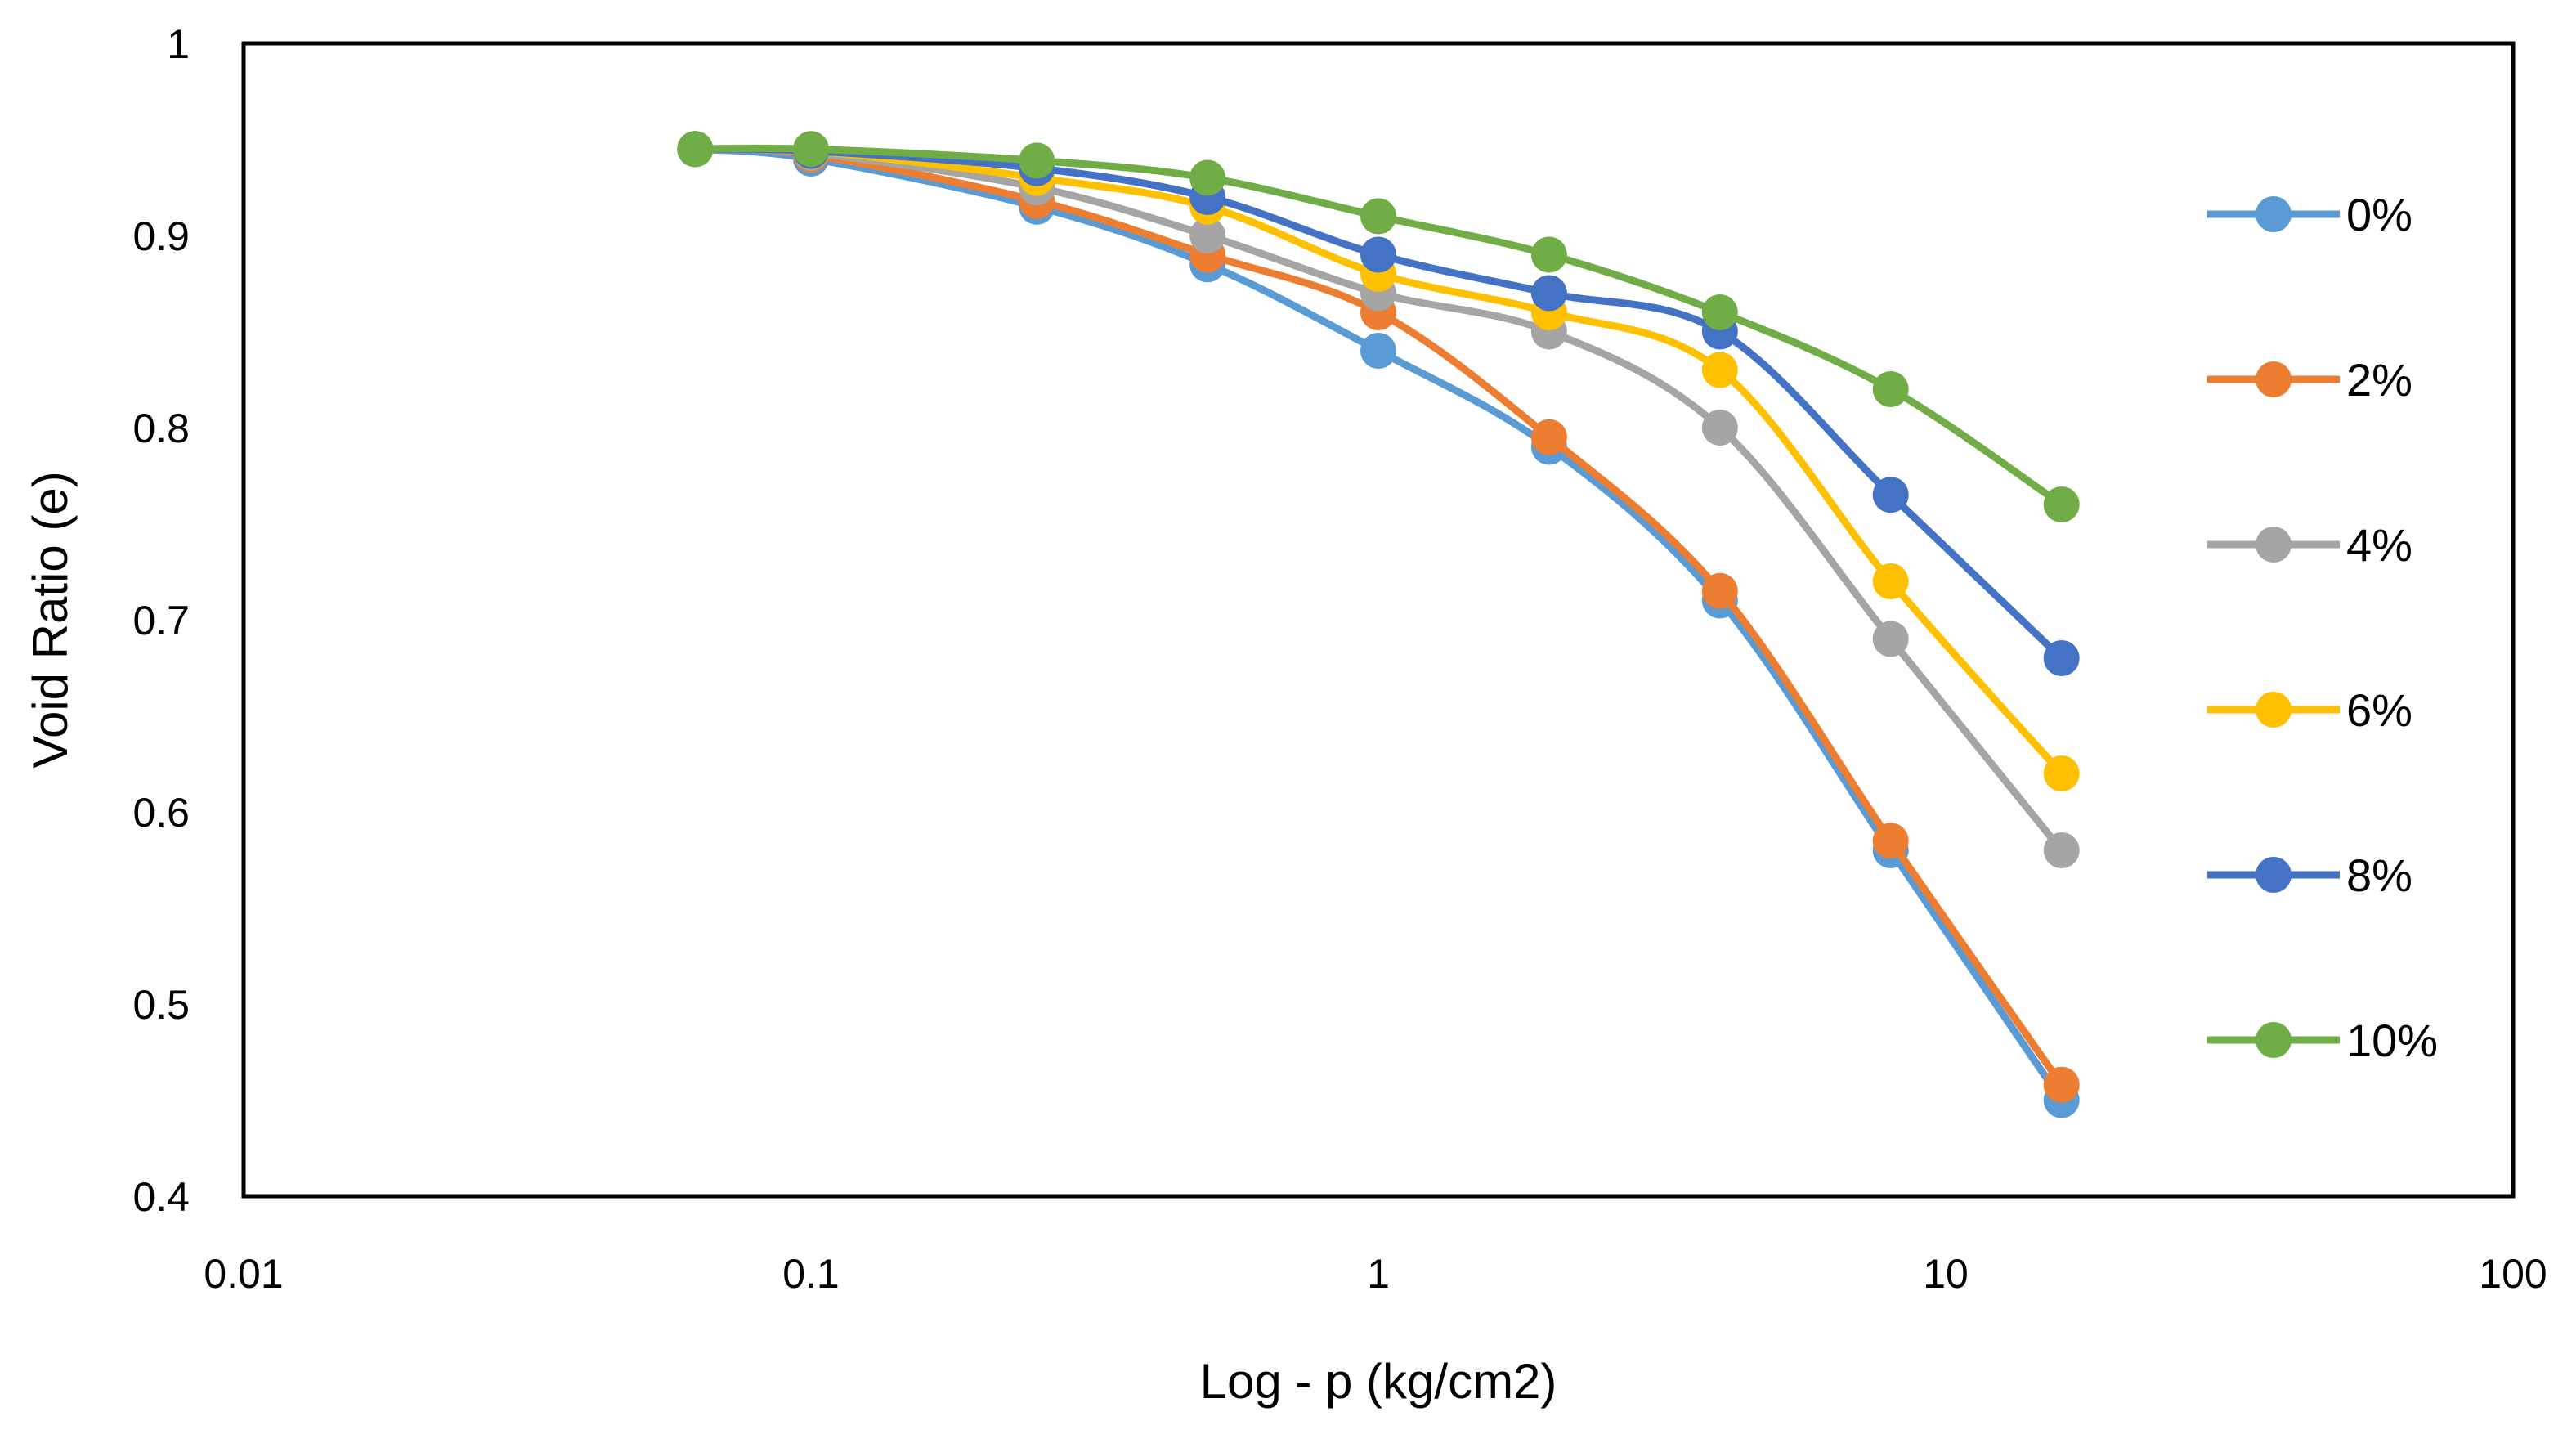  Describe the element at coordinates (2309, 875) in the screenshot. I see `legend-item: 8%` at that location.